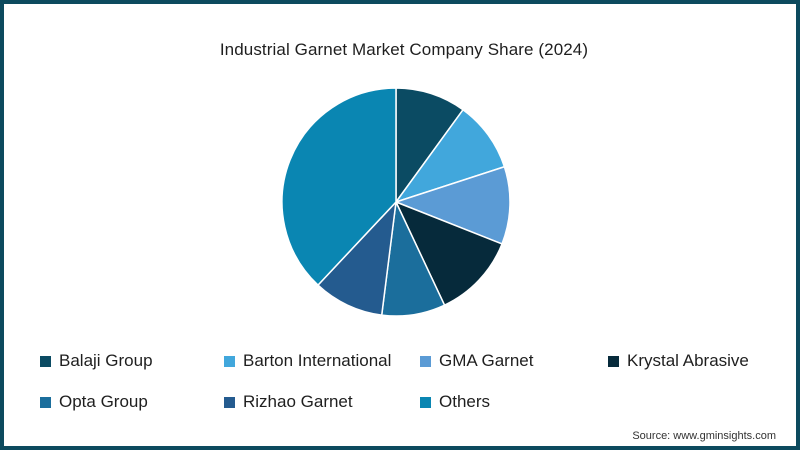 The image size is (800, 450). I want to click on legend-label: Barton International, so click(317, 360).